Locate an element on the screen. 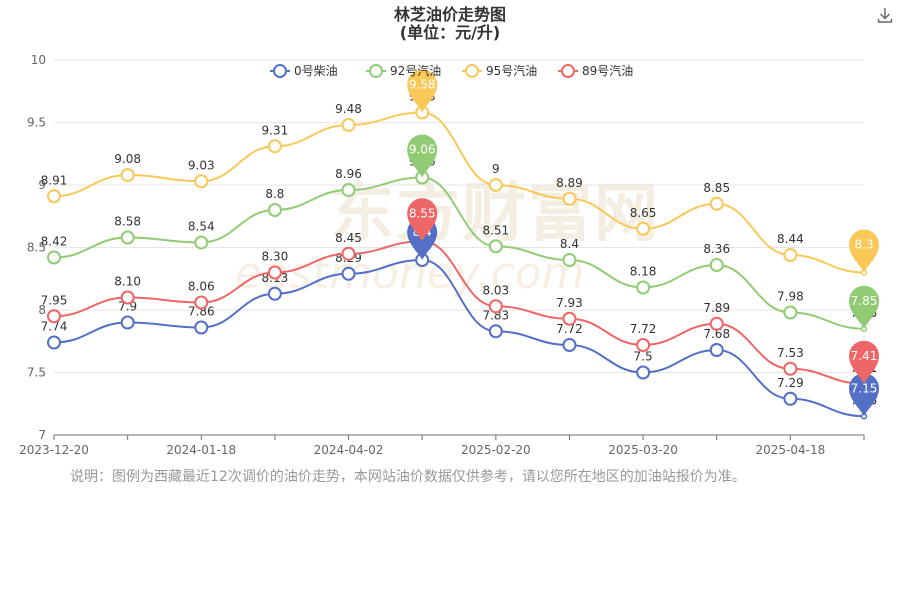  data-label: 8.36 is located at coordinates (716, 249).